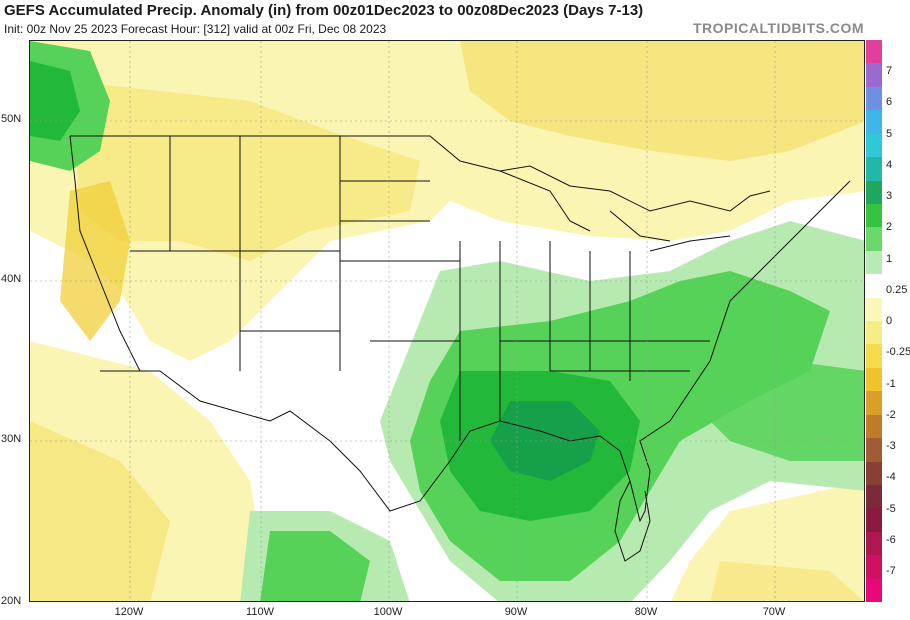 This screenshot has width=910, height=620. What do you see at coordinates (11, 439) in the screenshot?
I see `lat-label-30n: 30N` at bounding box center [11, 439].